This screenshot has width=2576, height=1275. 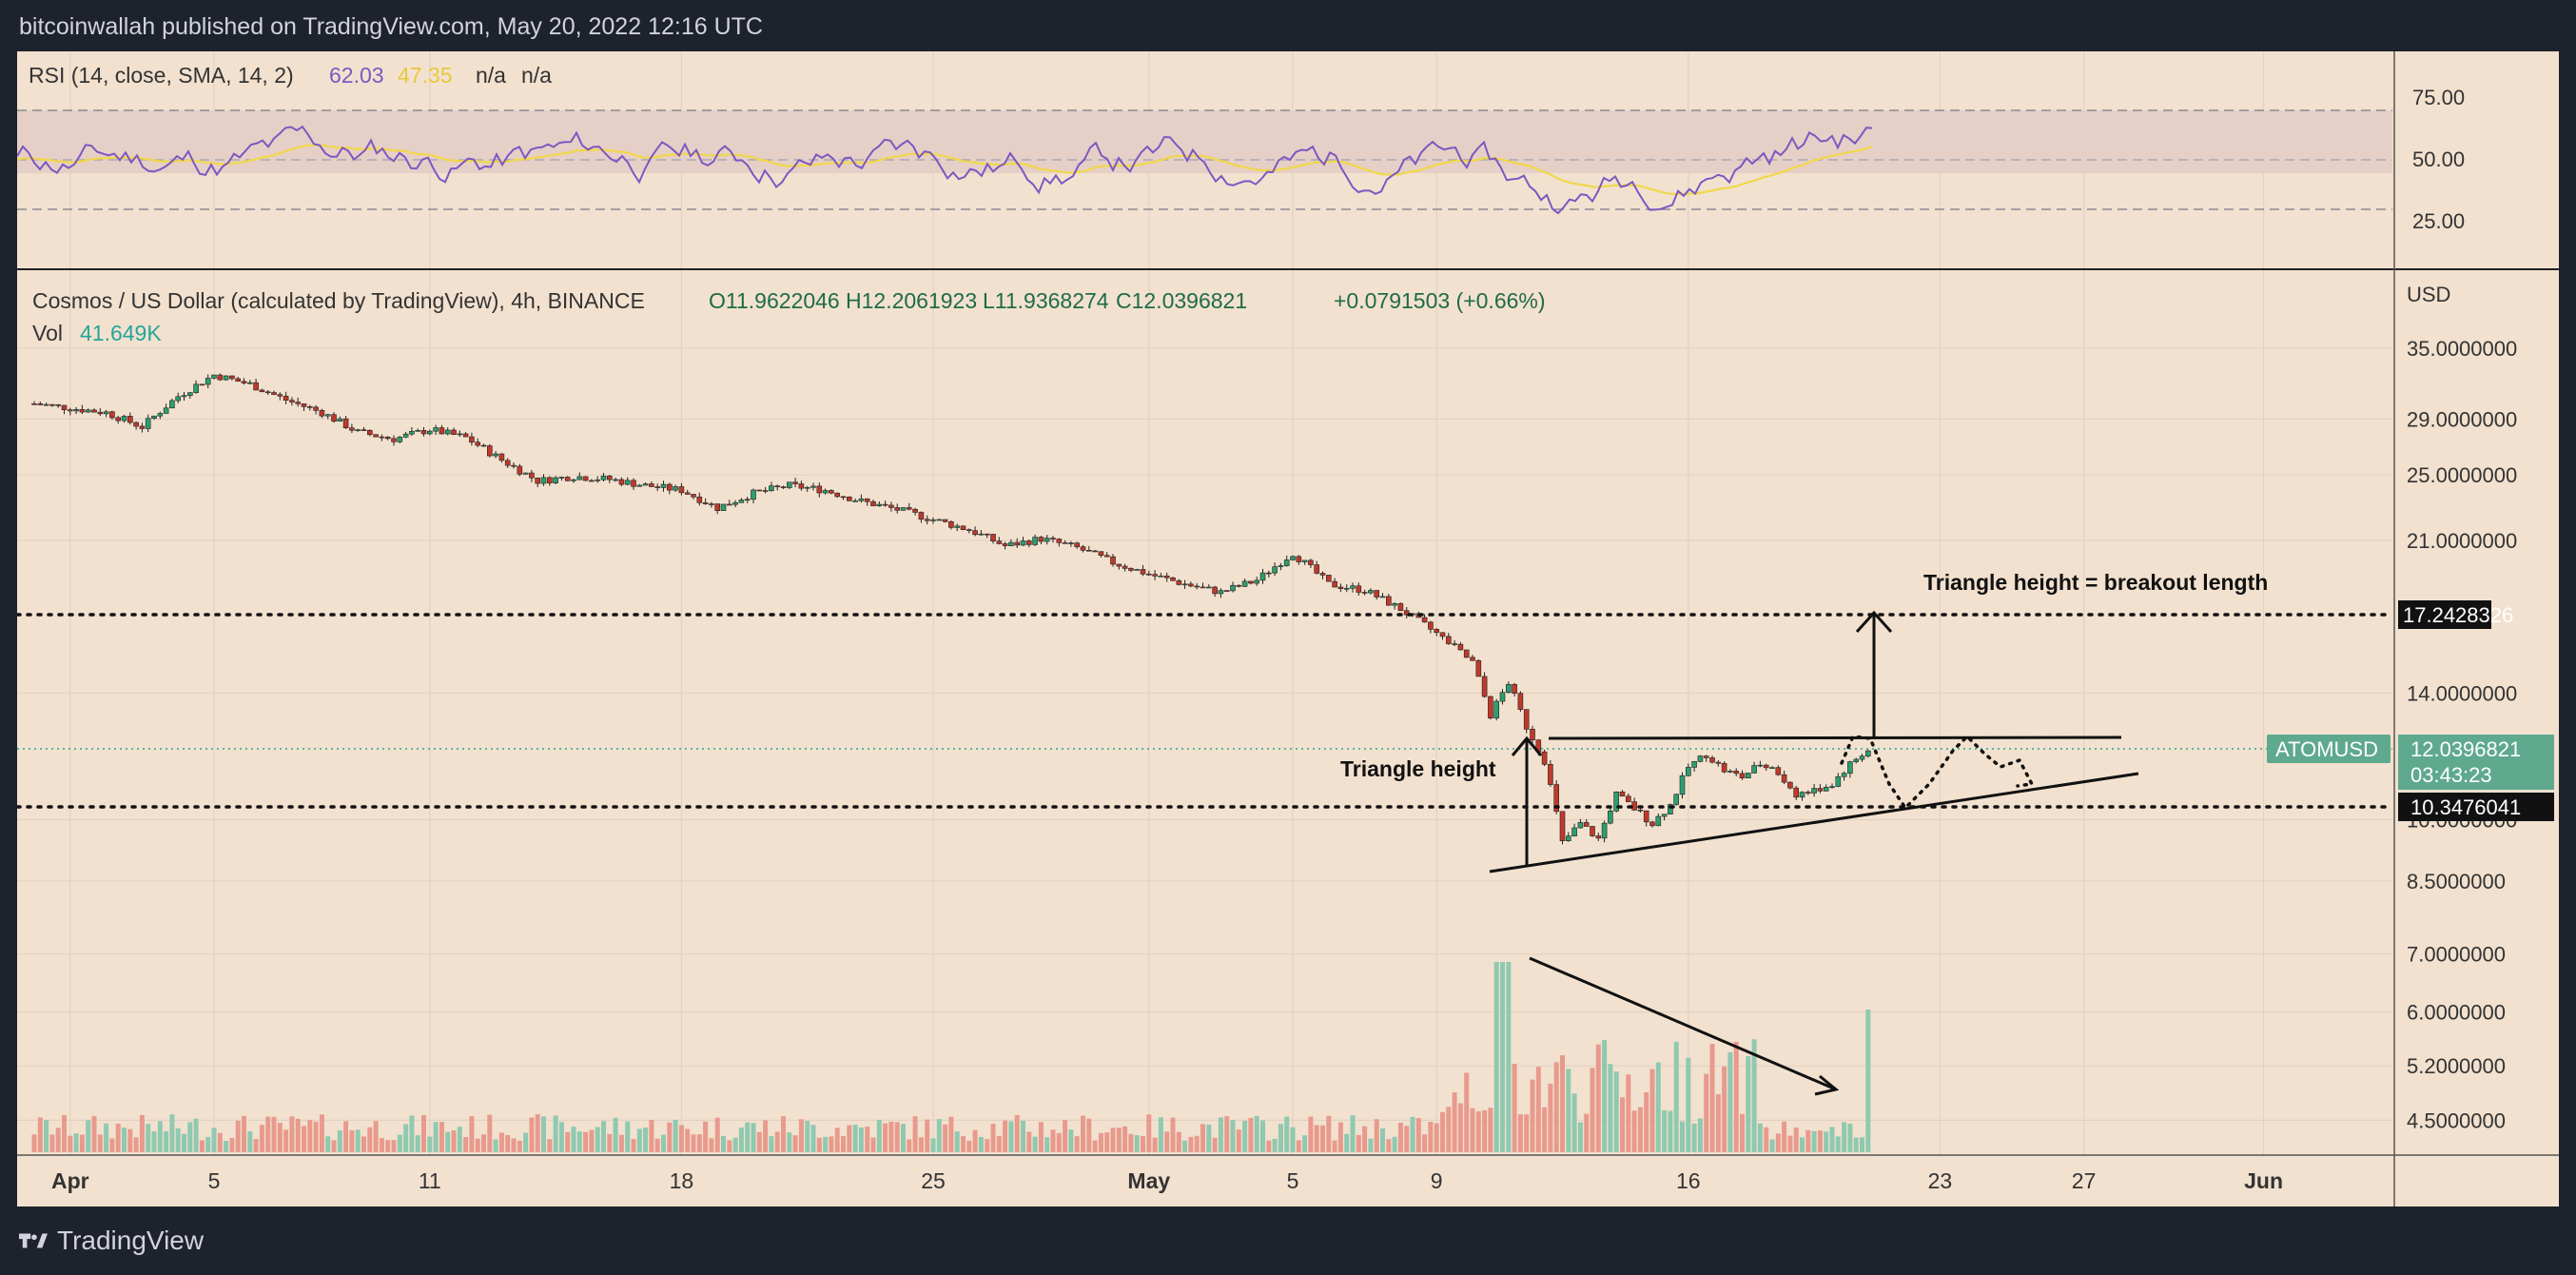 What do you see at coordinates (2462, 541) in the screenshot?
I see `price-tick: 21.0000000` at bounding box center [2462, 541].